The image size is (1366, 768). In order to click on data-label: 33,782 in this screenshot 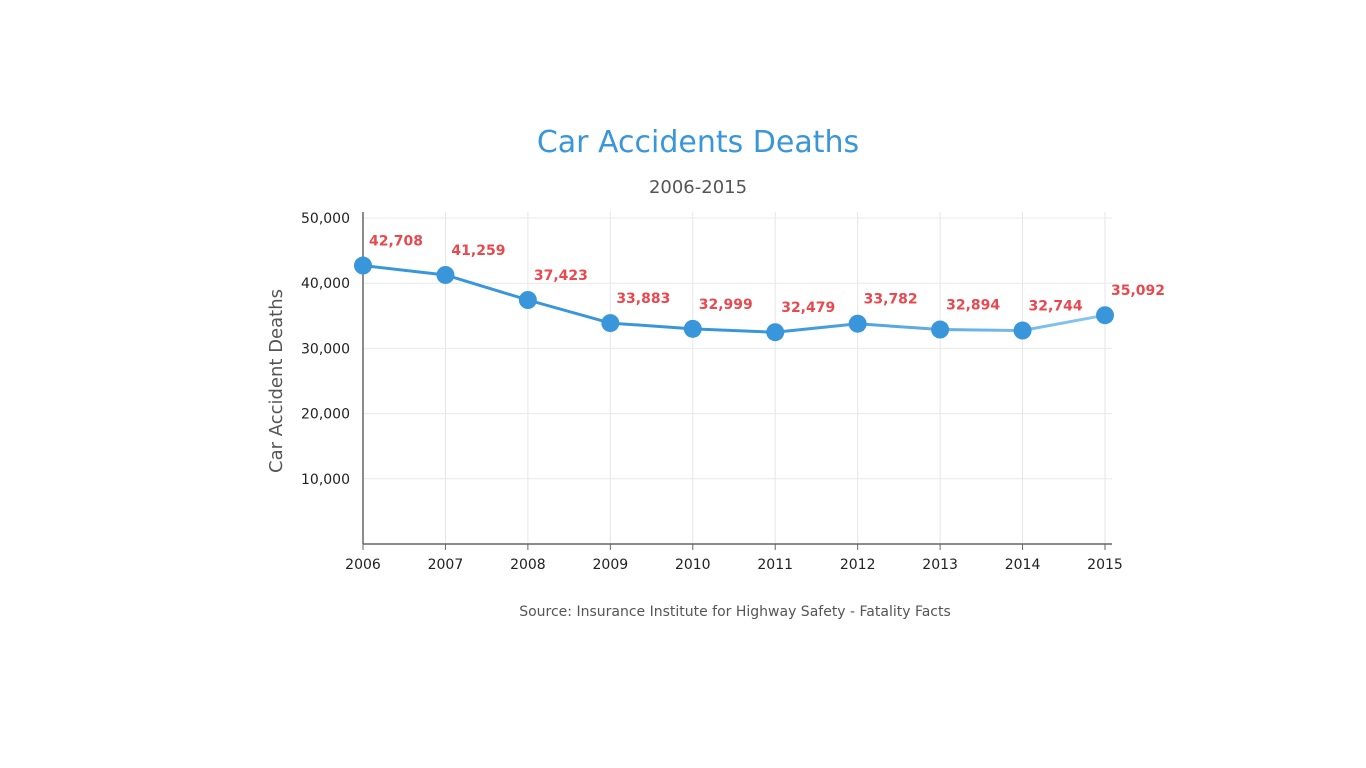, I will do `click(891, 300)`.